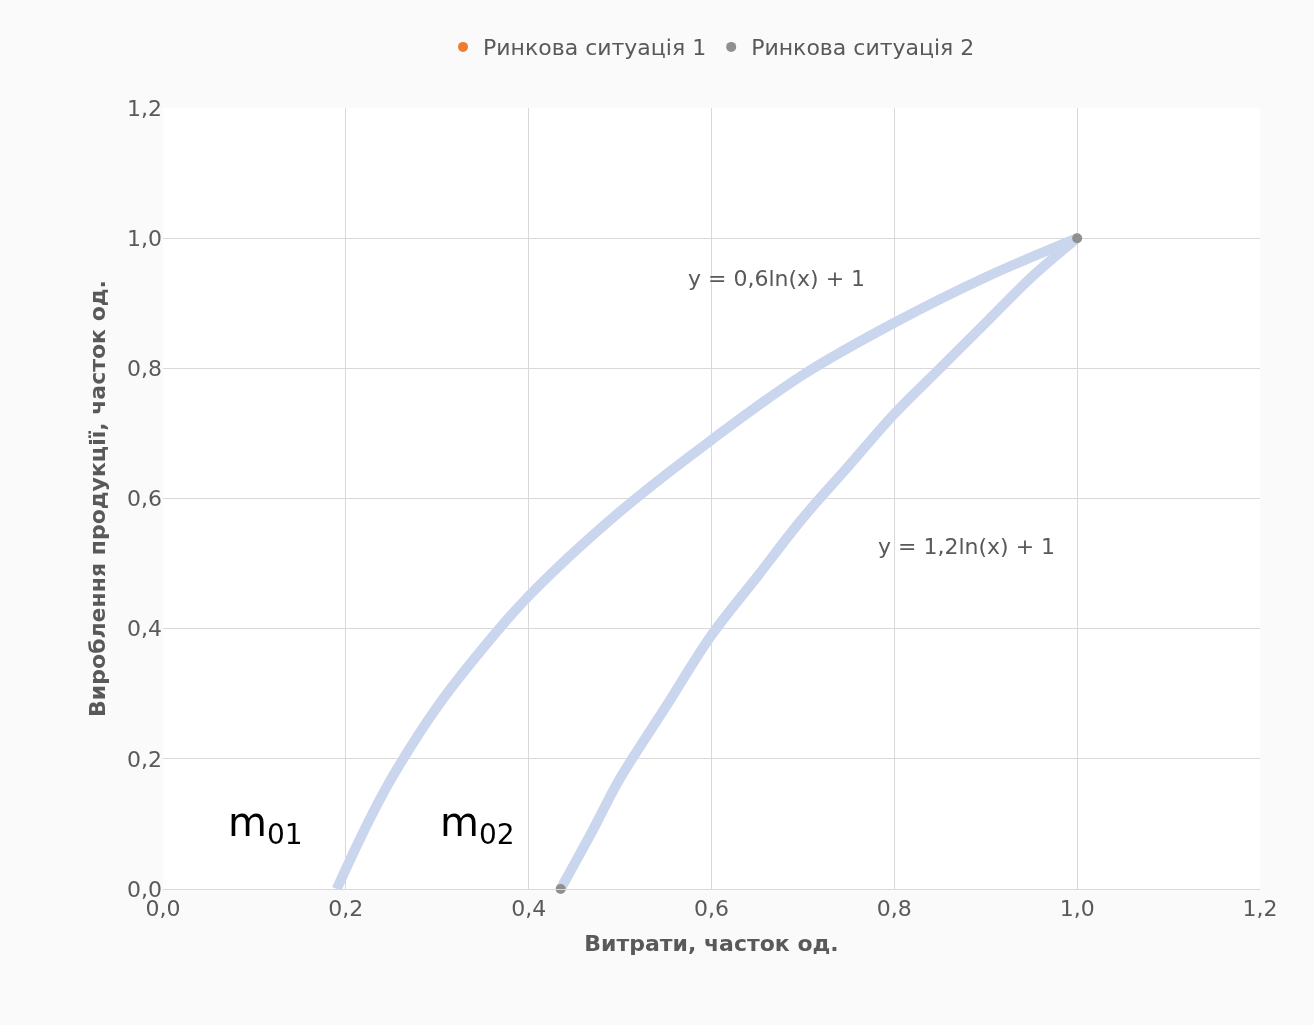  Describe the element at coordinates (1260, 909) in the screenshot. I see `x-tick-label: 1,2` at that location.